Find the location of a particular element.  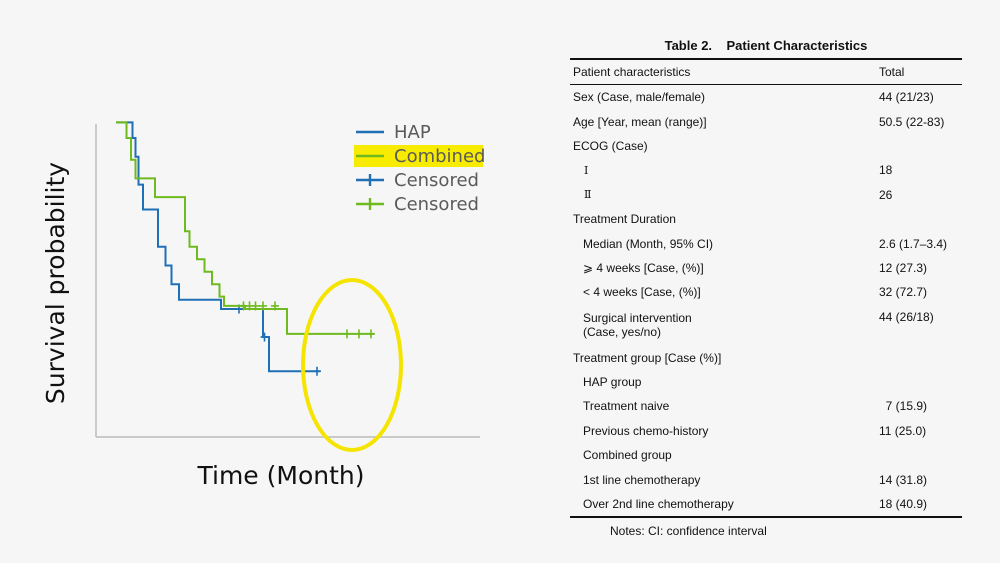

table-row: Treatment naive 7 (15.9) is located at coordinates (766, 406).